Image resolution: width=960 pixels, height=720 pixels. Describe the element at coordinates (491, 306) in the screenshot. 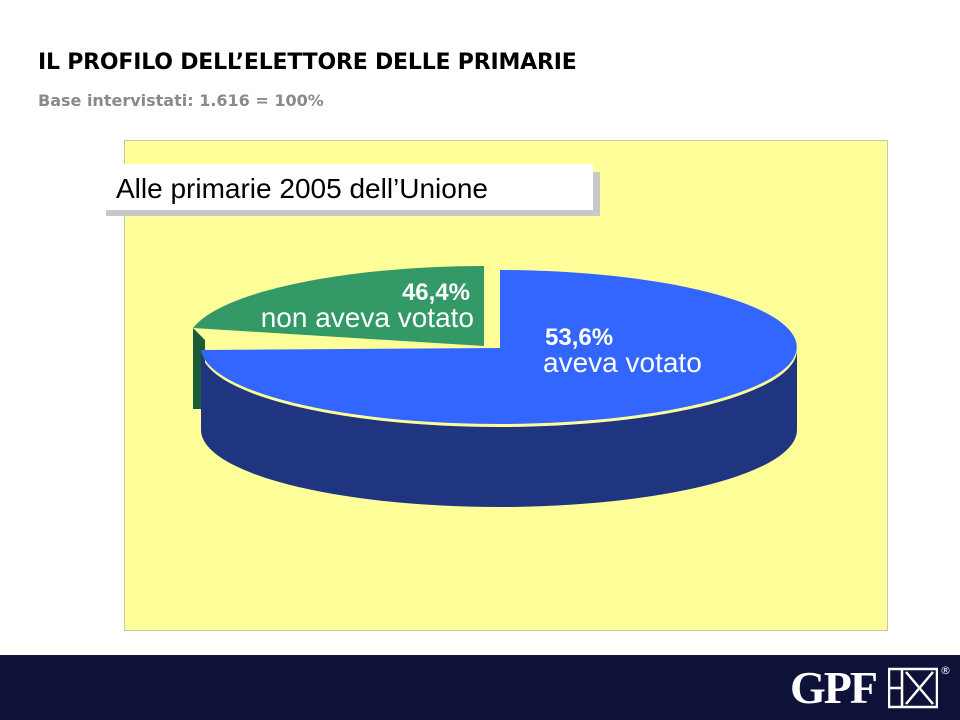

I see `slice-edge-non-aveva-votato` at that location.